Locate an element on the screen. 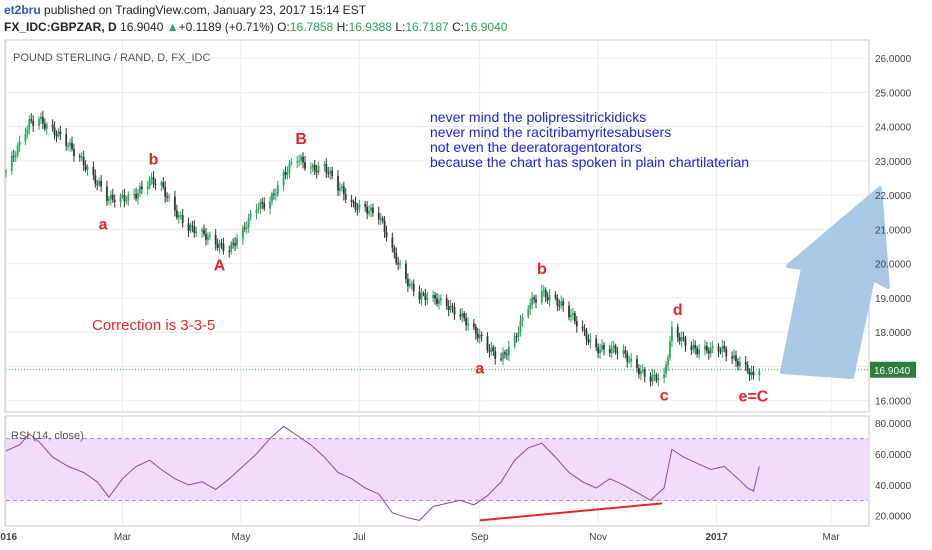 This screenshot has width=932, height=550. change-value: +0.1189 (+0.71%) is located at coordinates (226, 27).